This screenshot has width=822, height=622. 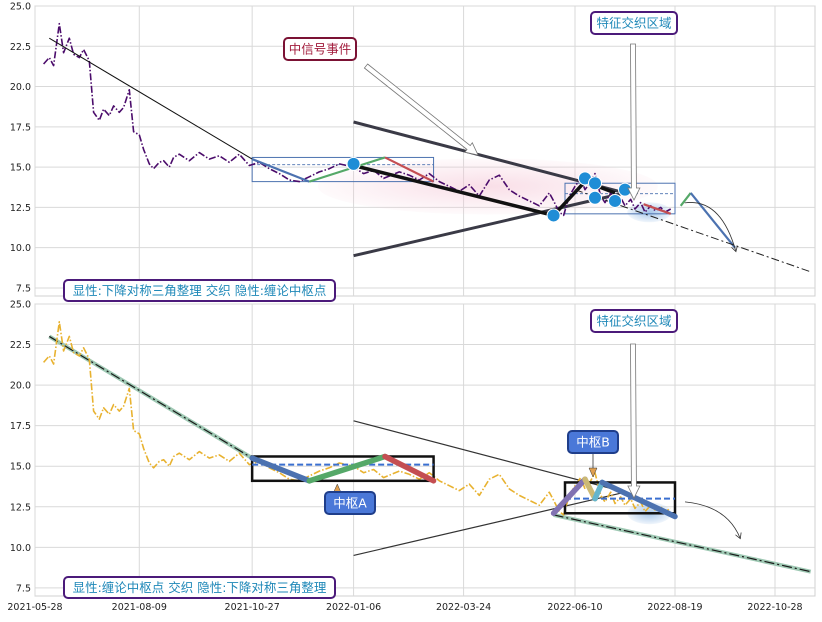 I want to click on pivot-b-label-box, so click(x=593, y=442).